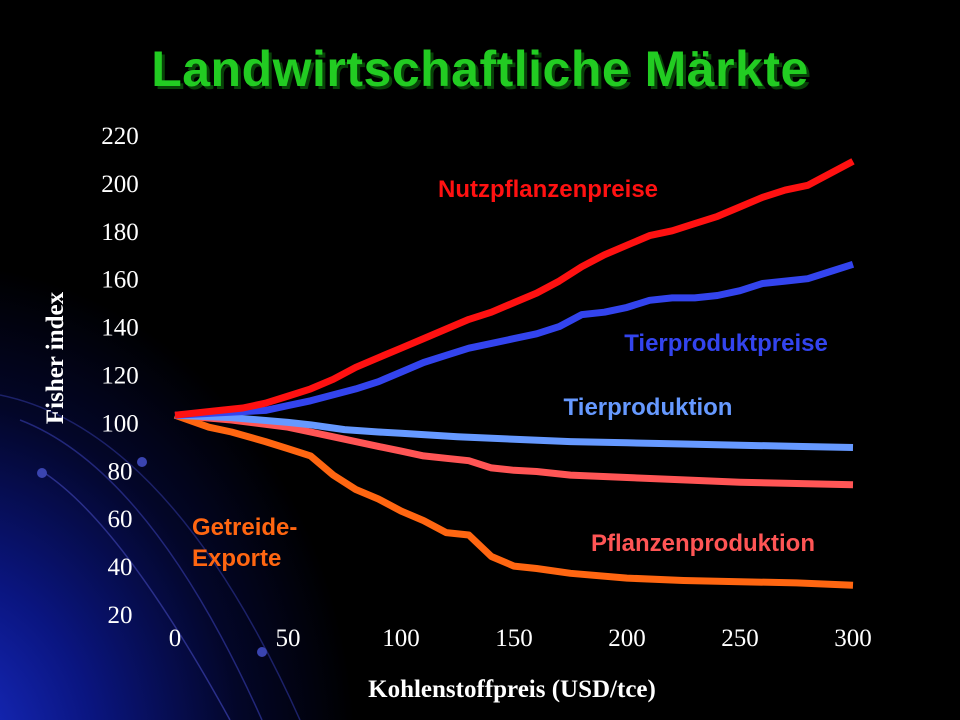 The image size is (960, 720). I want to click on y-tick-label: 180, so click(120, 232).